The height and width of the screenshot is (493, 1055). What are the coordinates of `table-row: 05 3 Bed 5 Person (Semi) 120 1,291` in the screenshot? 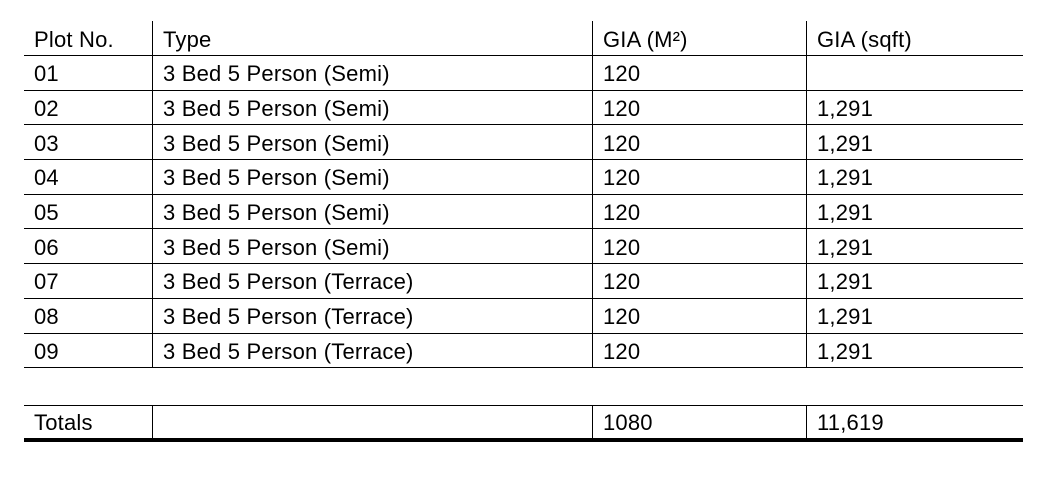 It's located at (523, 212).